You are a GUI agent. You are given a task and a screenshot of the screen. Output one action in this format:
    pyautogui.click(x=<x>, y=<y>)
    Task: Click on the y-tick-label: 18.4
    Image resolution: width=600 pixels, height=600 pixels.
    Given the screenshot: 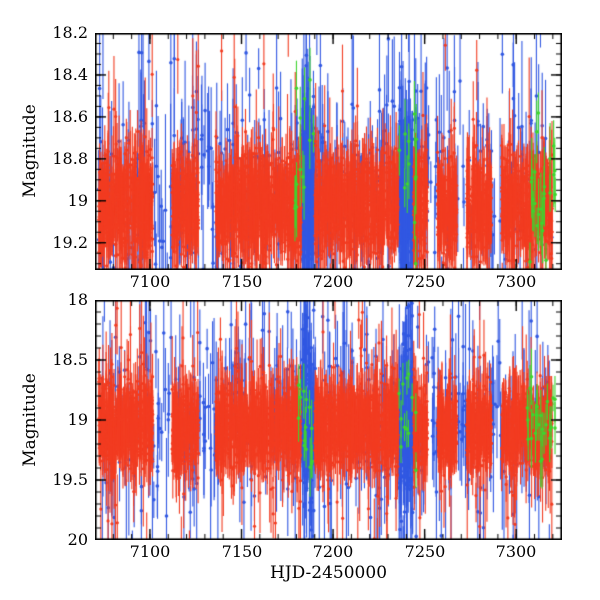 What is the action you would take?
    pyautogui.click(x=70, y=74)
    